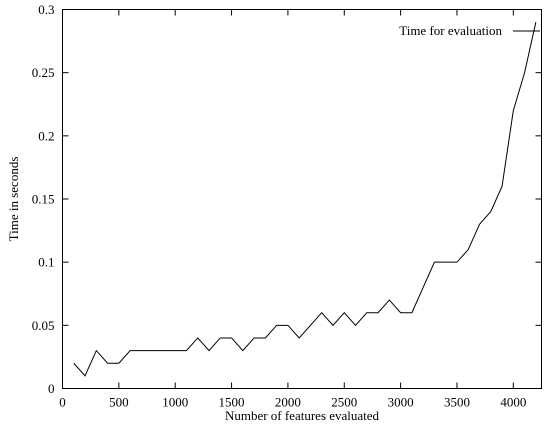 The image size is (551, 430). What do you see at coordinates (302, 415) in the screenshot?
I see `x-axis-label: Number of features evaluated` at bounding box center [302, 415].